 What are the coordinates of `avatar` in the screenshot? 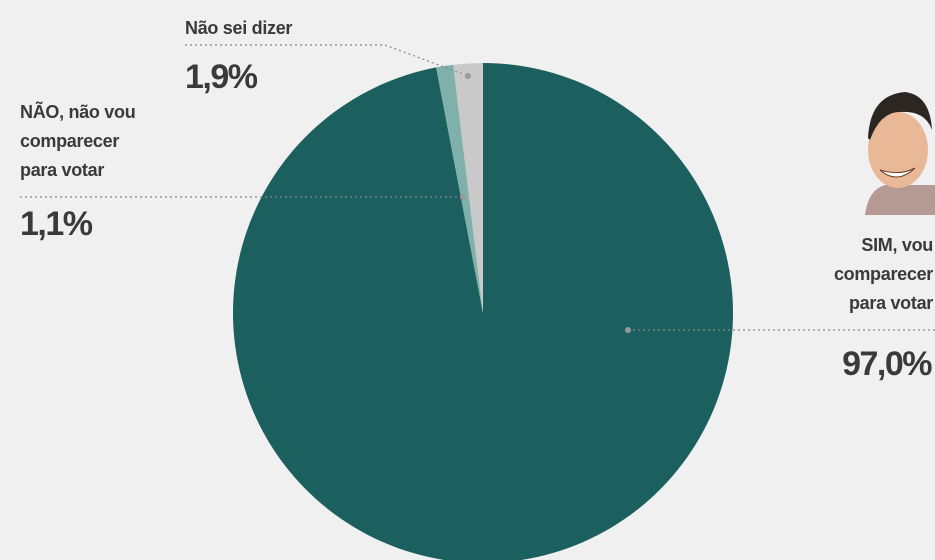 It's located at (900, 153).